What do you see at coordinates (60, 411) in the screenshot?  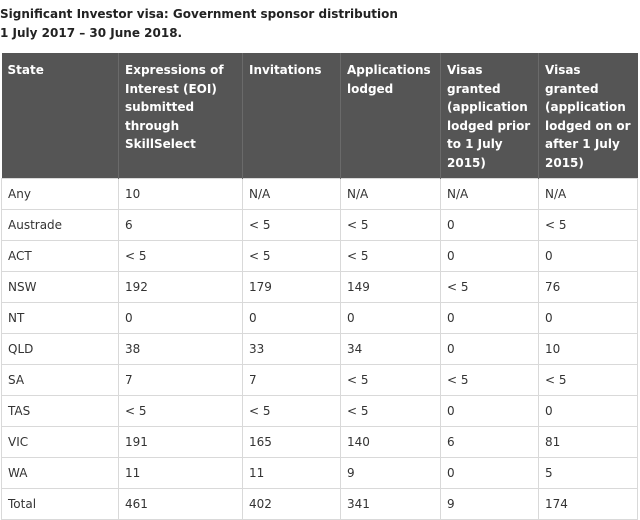 I see `cell-state: TAS` at bounding box center [60, 411].